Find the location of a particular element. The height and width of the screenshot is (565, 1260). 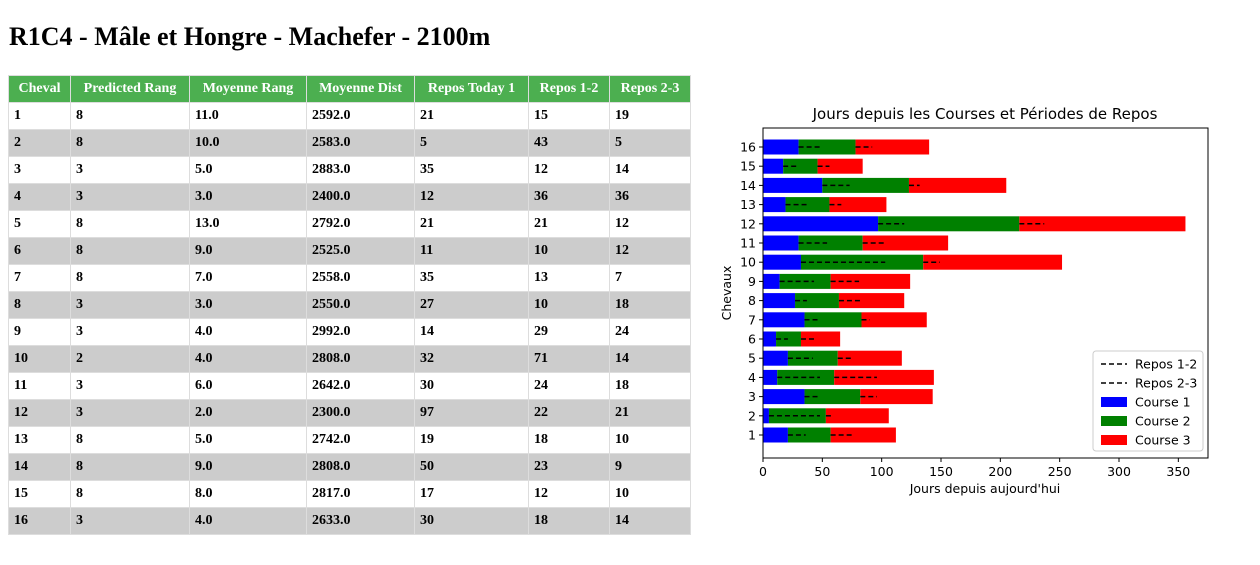

y-tick-label: 11 is located at coordinates (748, 243).